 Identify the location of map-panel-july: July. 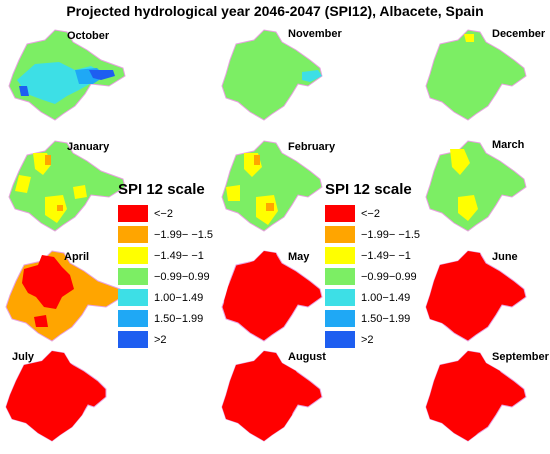
(67, 397).